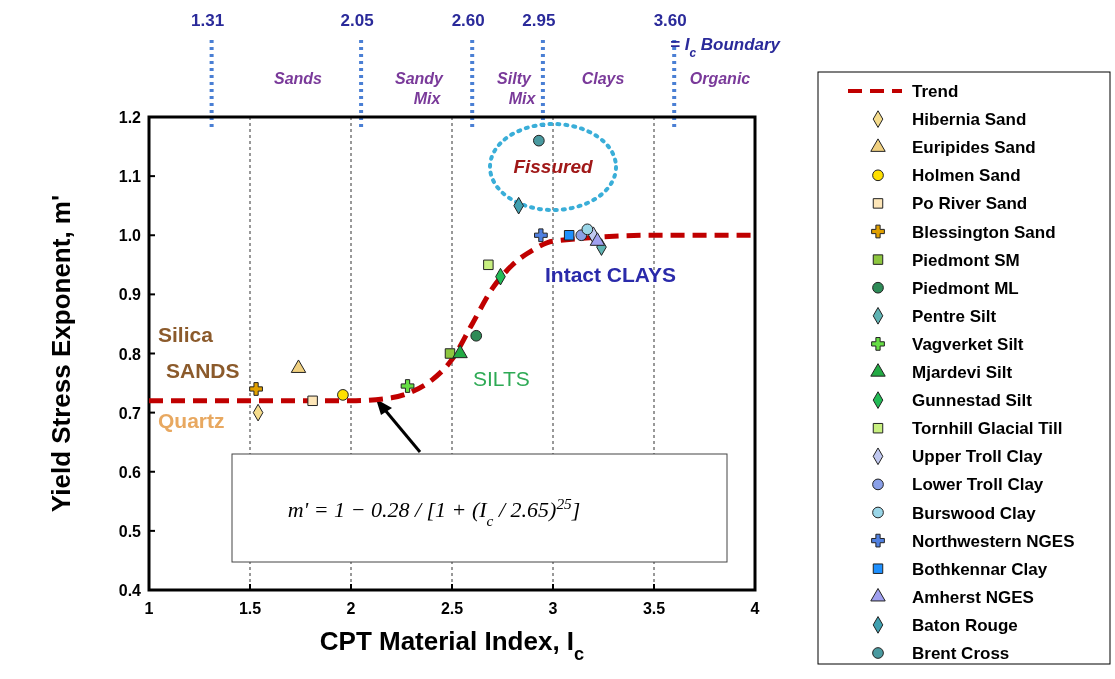  I want to click on annotation: Silica SANDS, so click(199, 352).